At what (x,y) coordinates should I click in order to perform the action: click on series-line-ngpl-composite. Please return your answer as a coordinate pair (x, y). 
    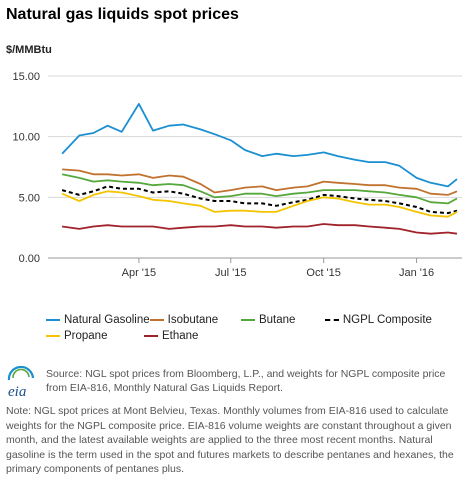
    Looking at the image, I should click on (259, 200).